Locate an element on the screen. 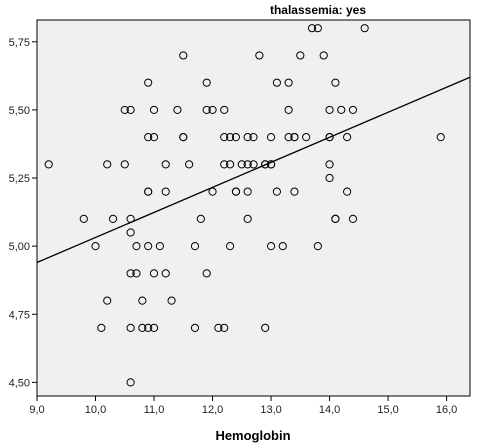 The width and height of the screenshot is (478, 444). y-tick-label: 5,25 is located at coordinates (19, 179).